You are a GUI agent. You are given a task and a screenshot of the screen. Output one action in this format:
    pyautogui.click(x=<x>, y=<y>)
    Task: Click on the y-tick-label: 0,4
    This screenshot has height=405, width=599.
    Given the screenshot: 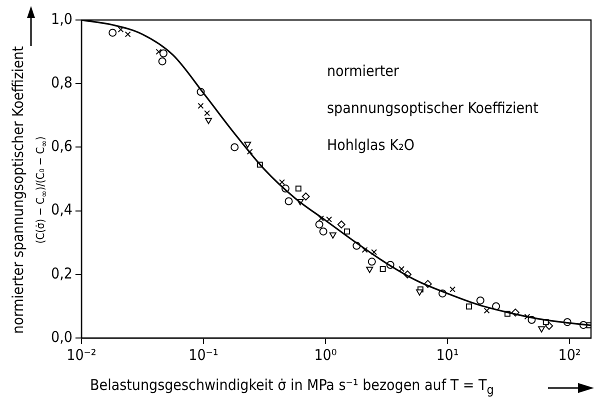 What is the action you would take?
    pyautogui.click(x=61, y=209)
    